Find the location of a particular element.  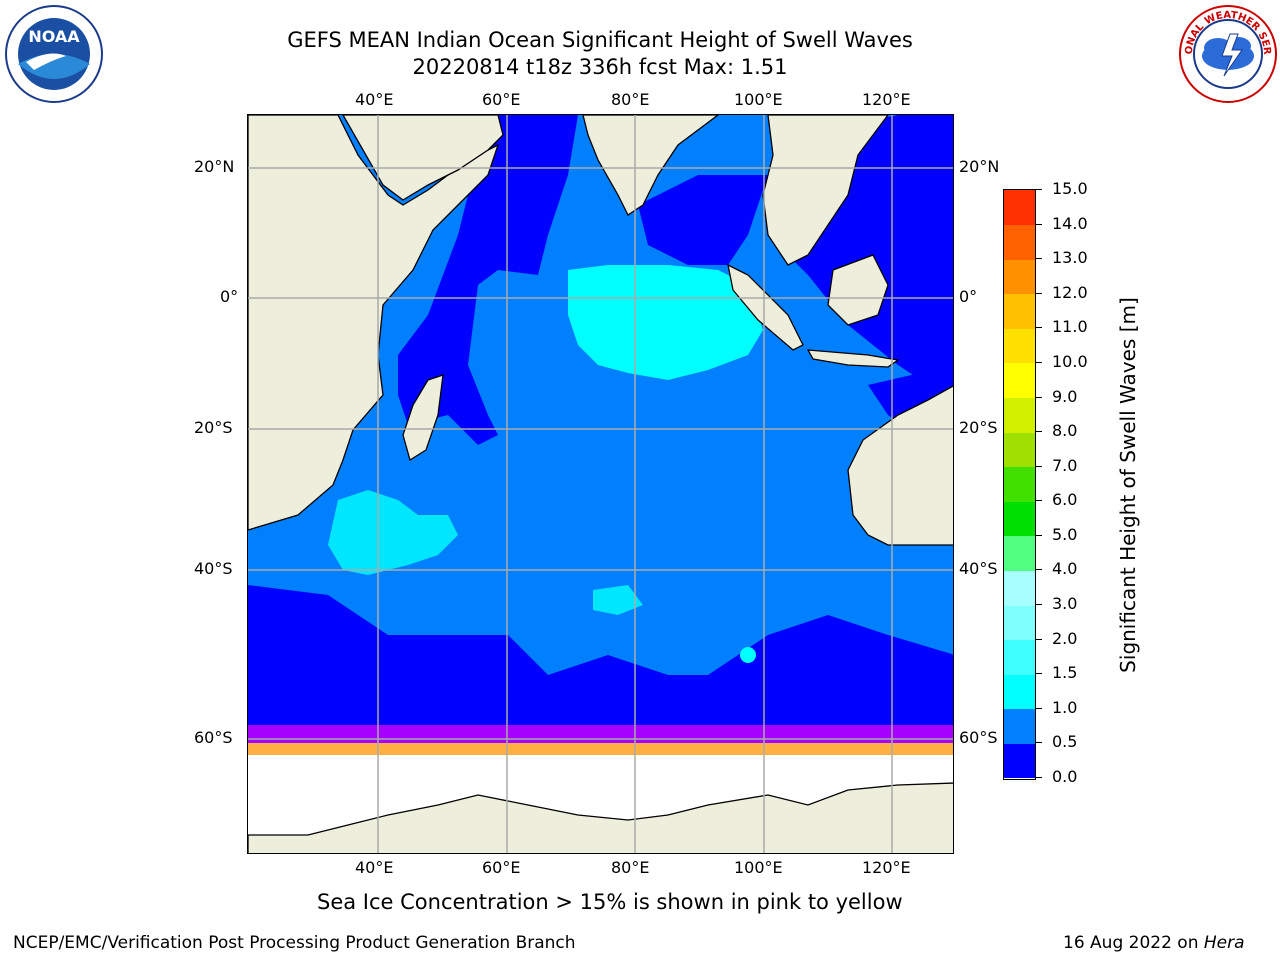

colorbar-tick-label: 0.0 is located at coordinates (1065, 776).